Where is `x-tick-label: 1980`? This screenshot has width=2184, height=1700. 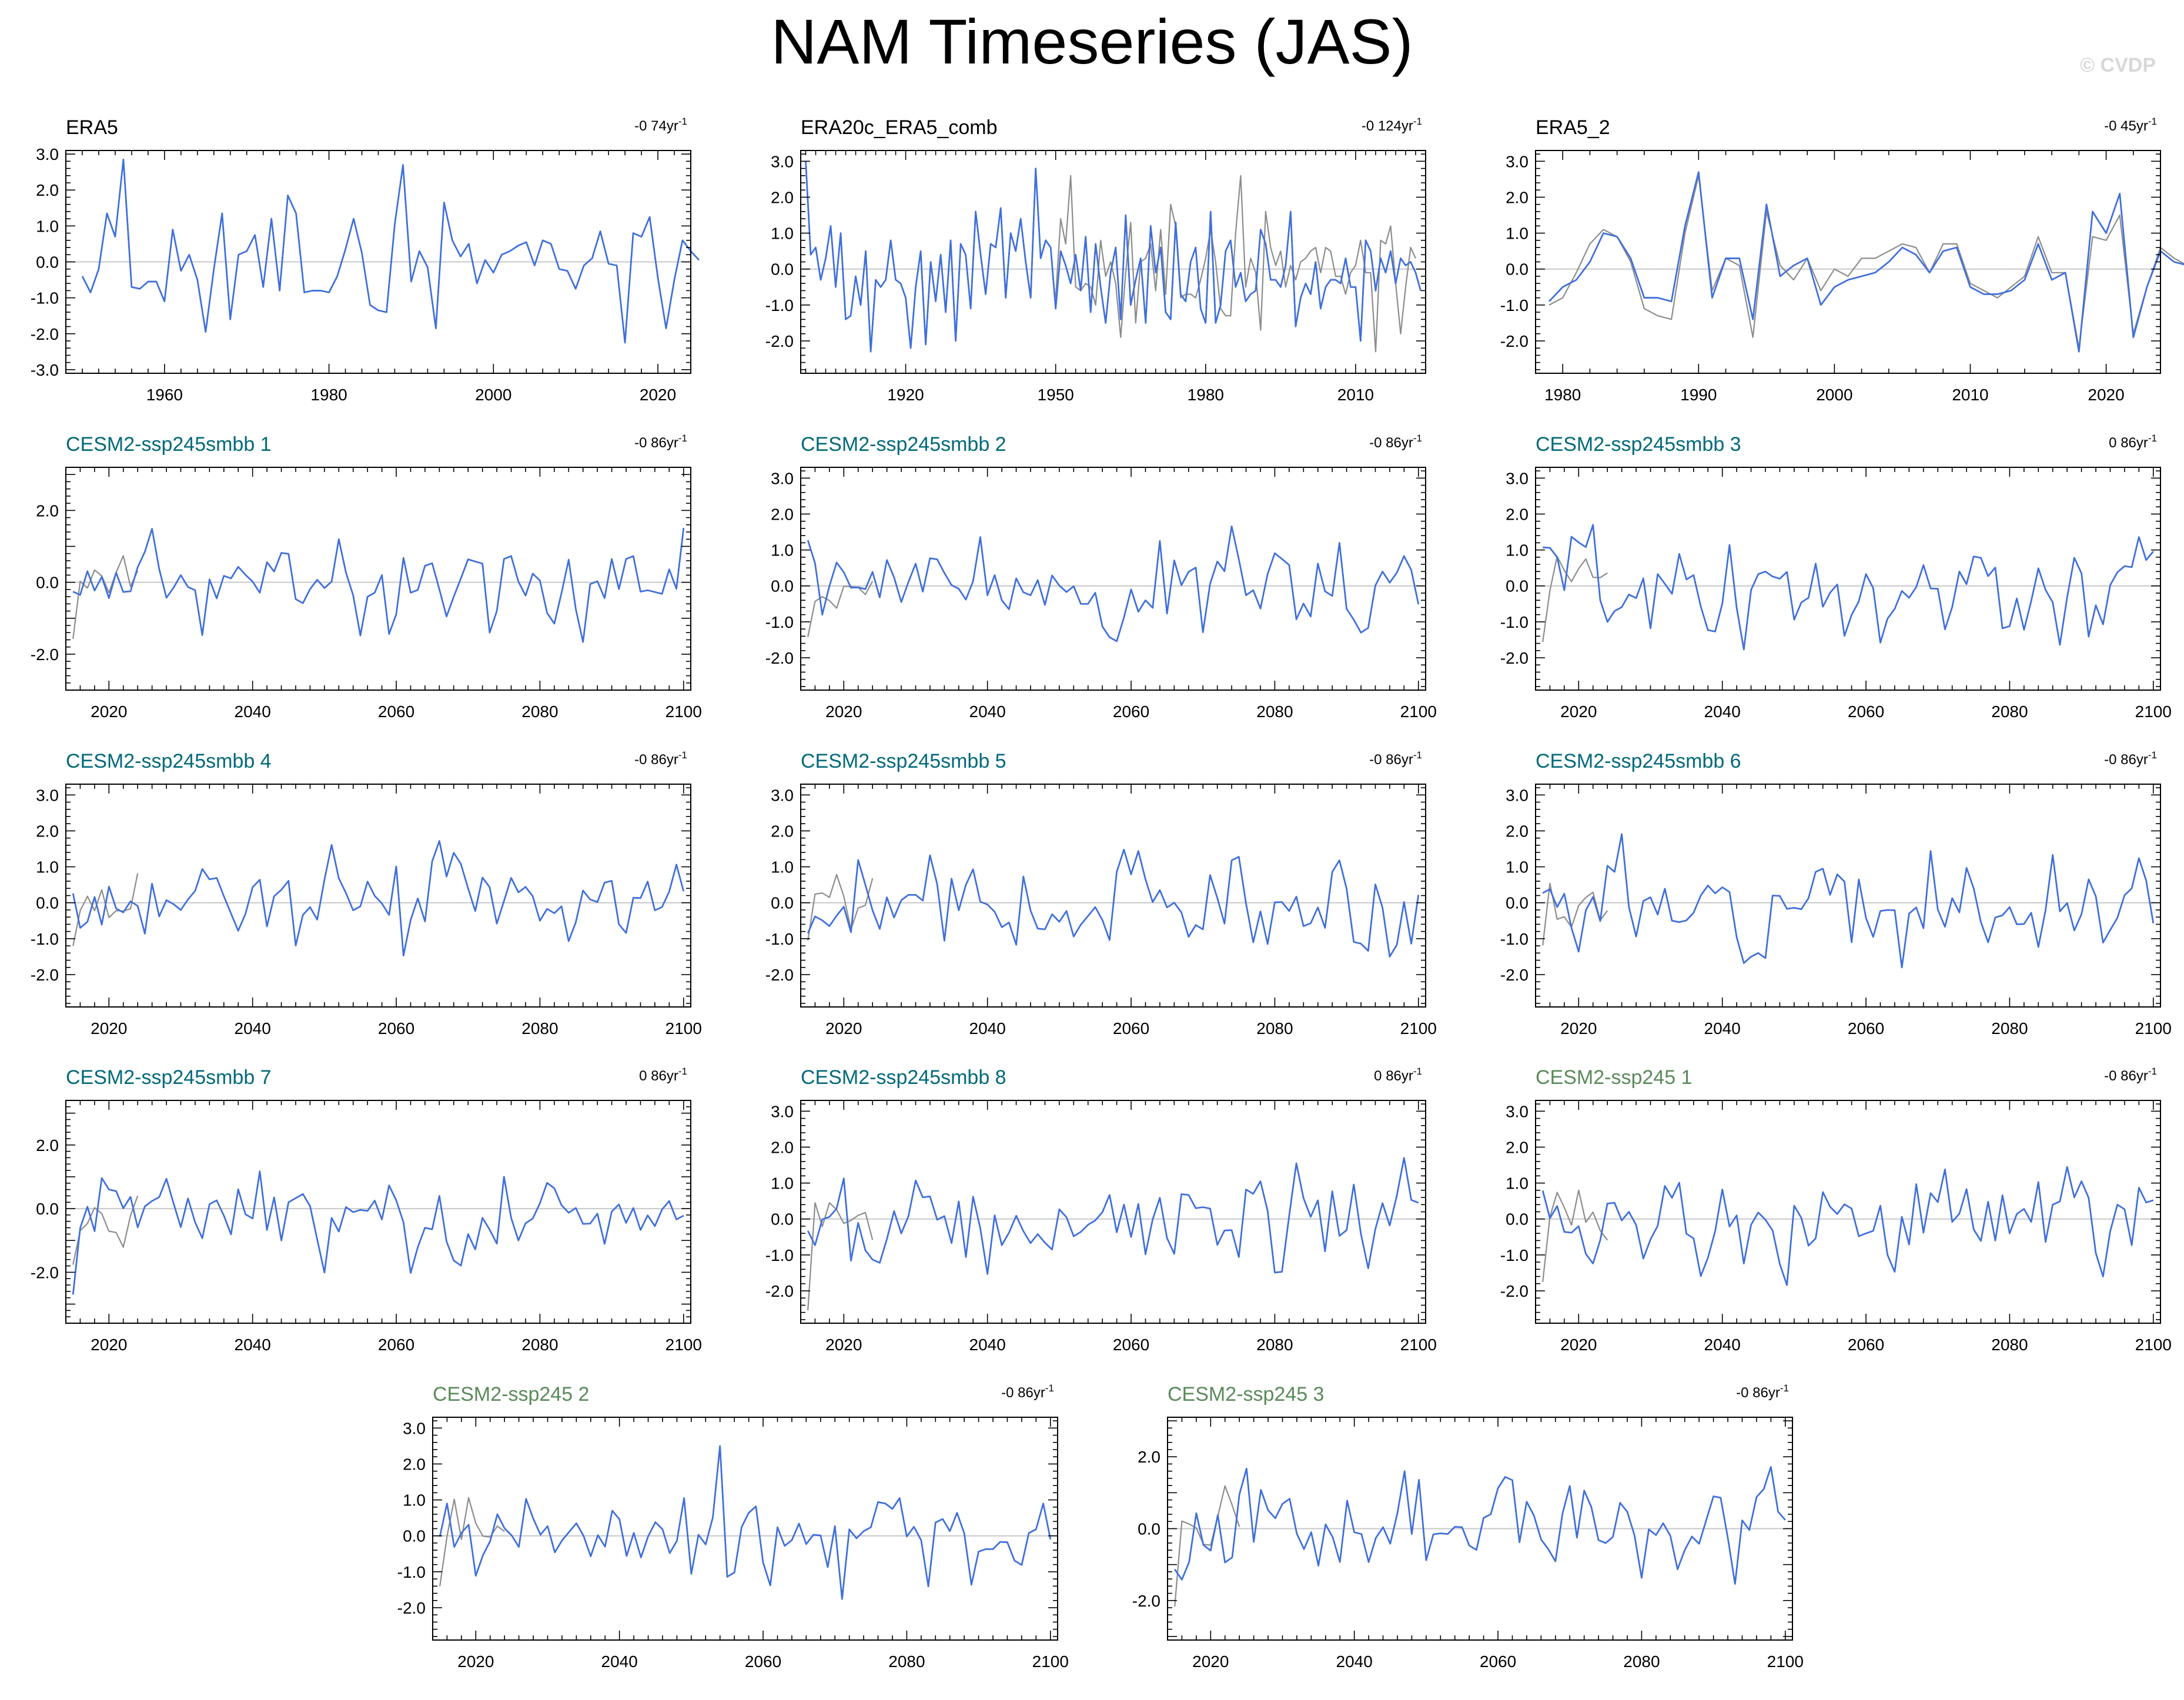
x-tick-label: 1980 is located at coordinates (328, 395).